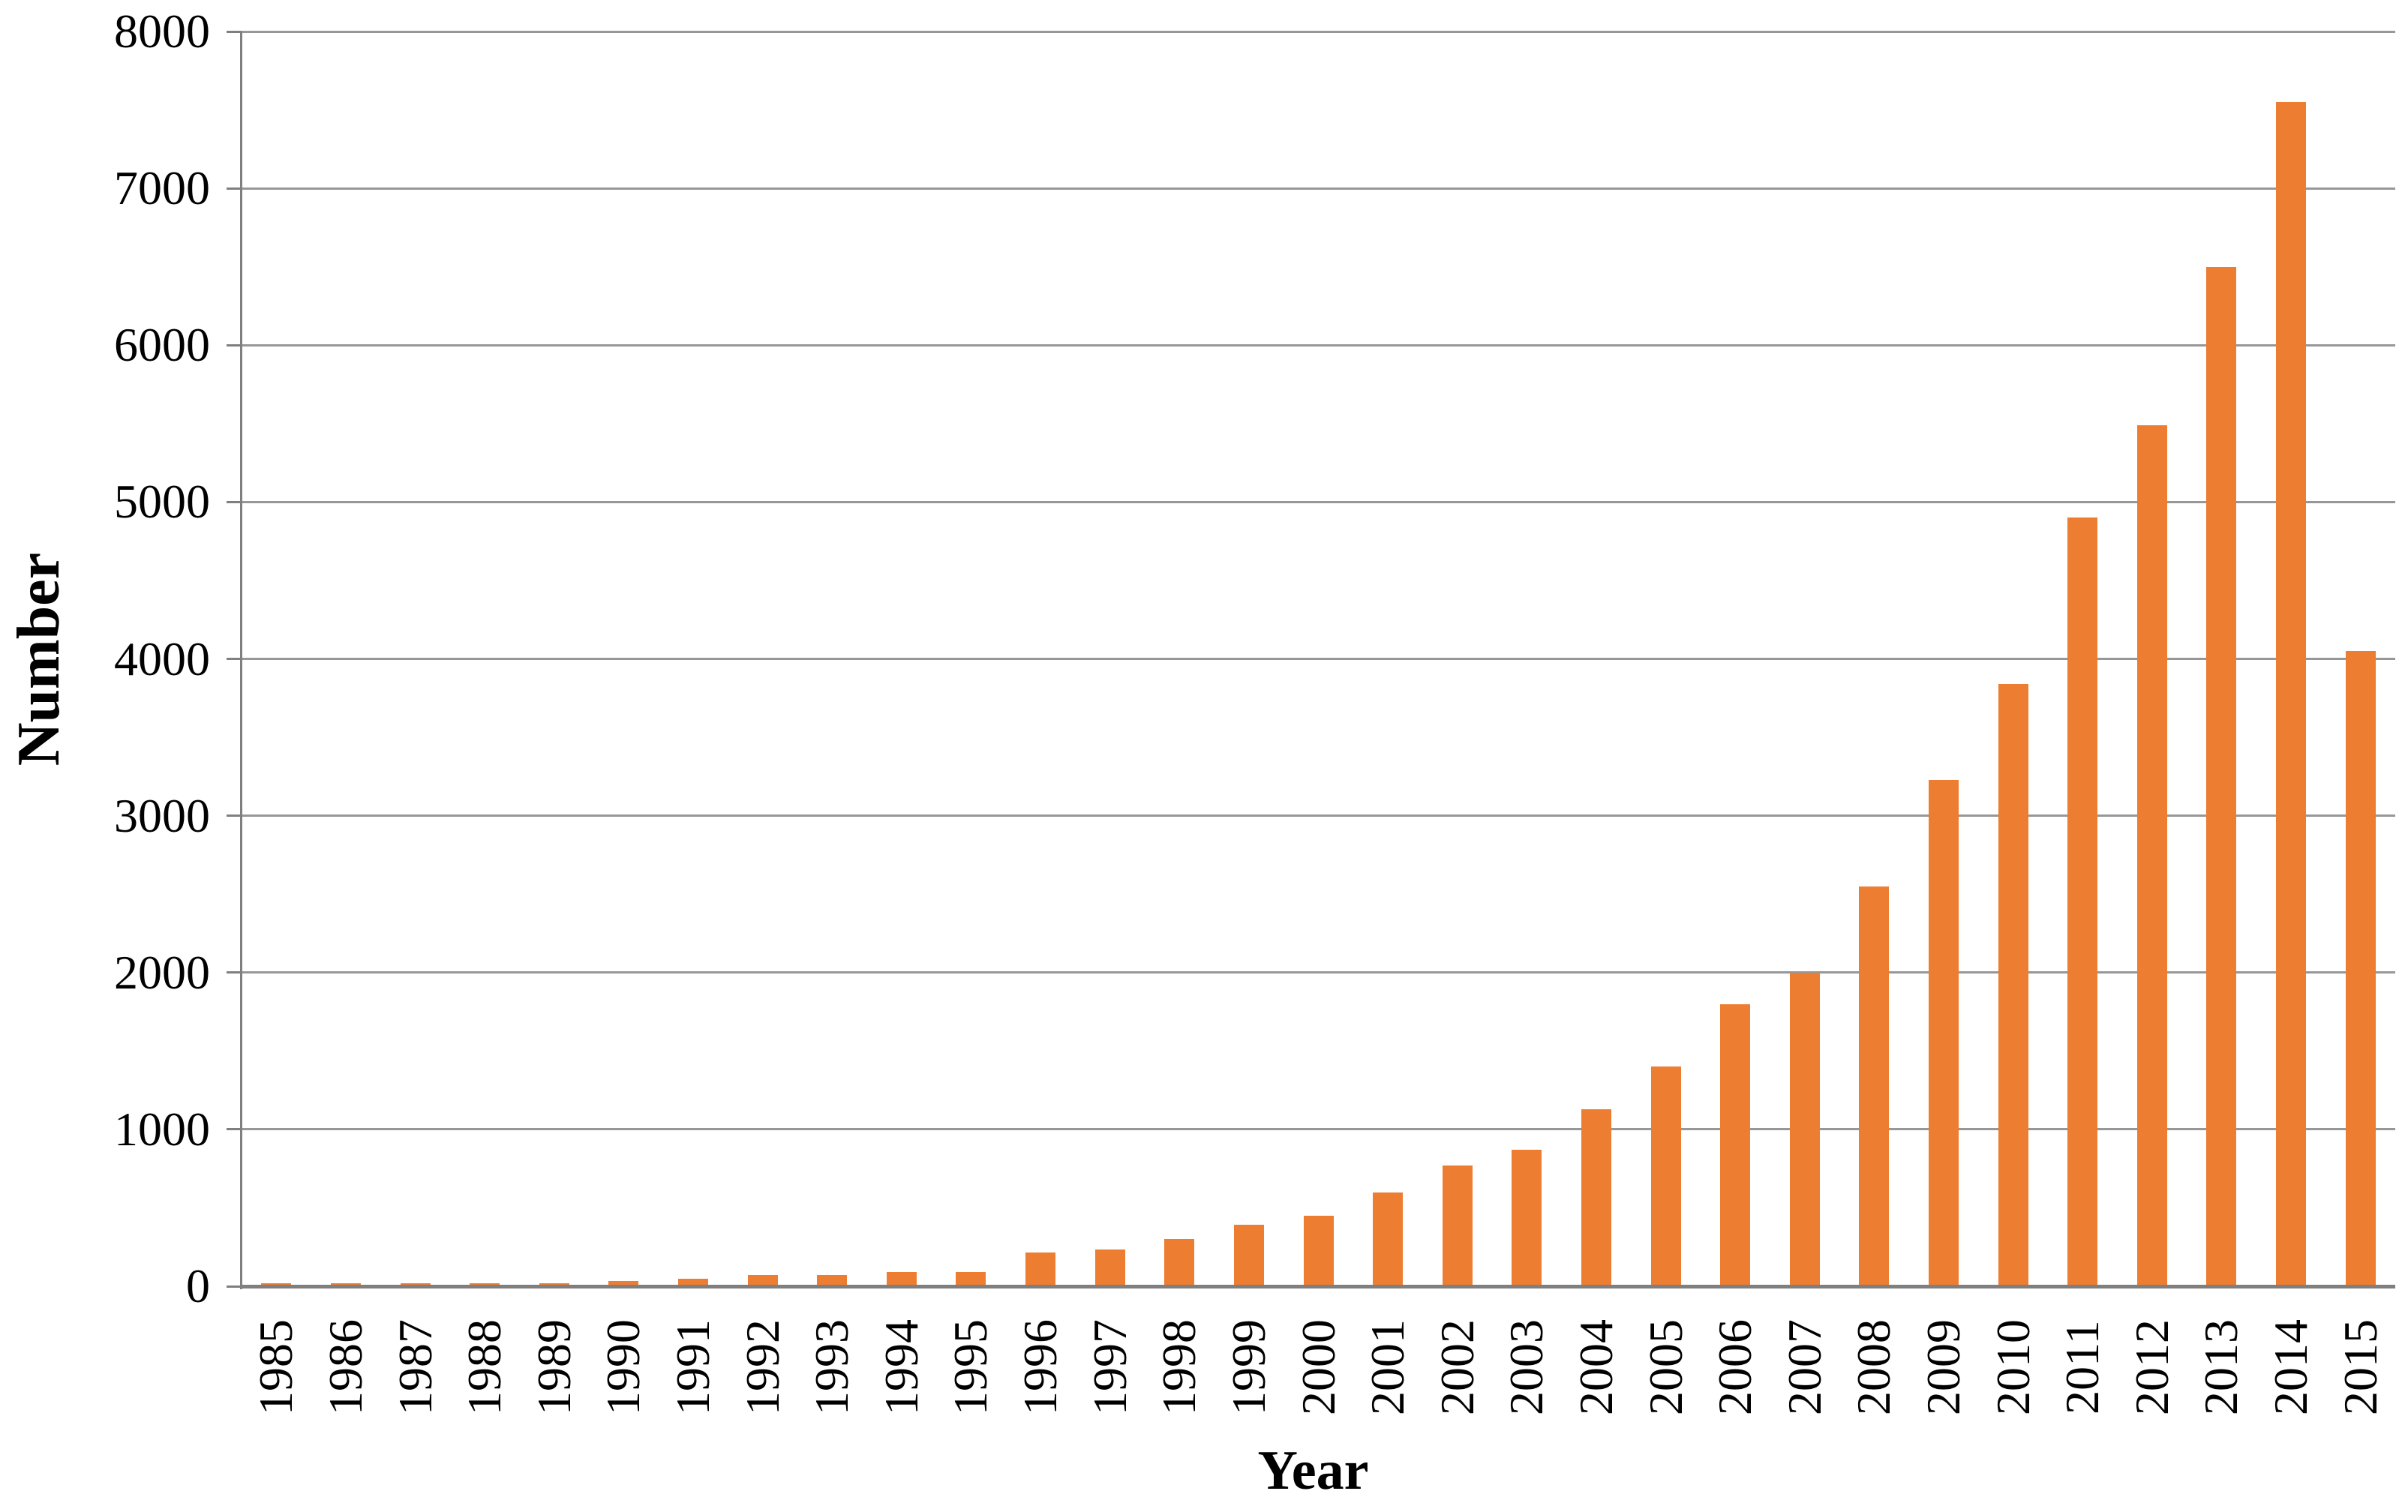  I want to click on bar-2001, so click(1388, 1239).